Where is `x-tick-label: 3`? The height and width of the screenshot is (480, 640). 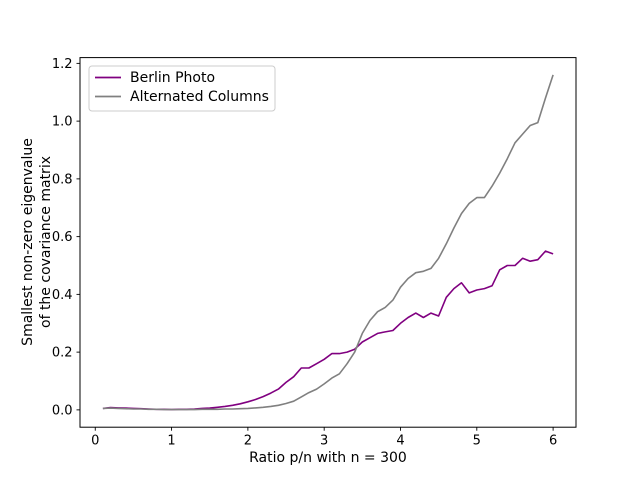
x-tick-label: 3 is located at coordinates (324, 441).